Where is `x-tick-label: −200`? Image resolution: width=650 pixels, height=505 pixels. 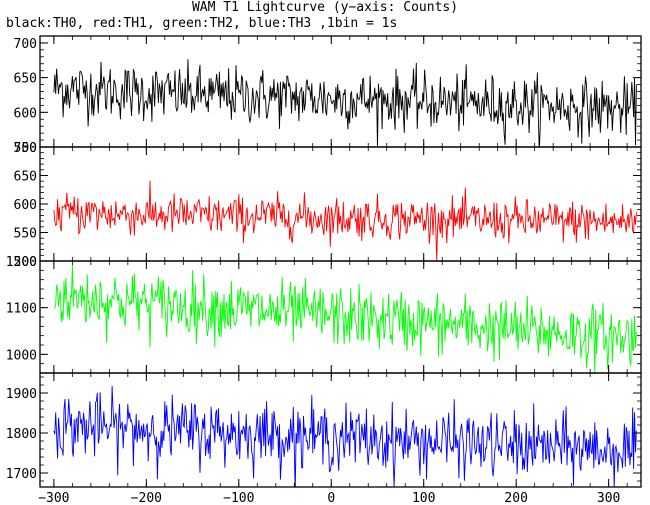 x-tick-label: −200 is located at coordinates (146, 498).